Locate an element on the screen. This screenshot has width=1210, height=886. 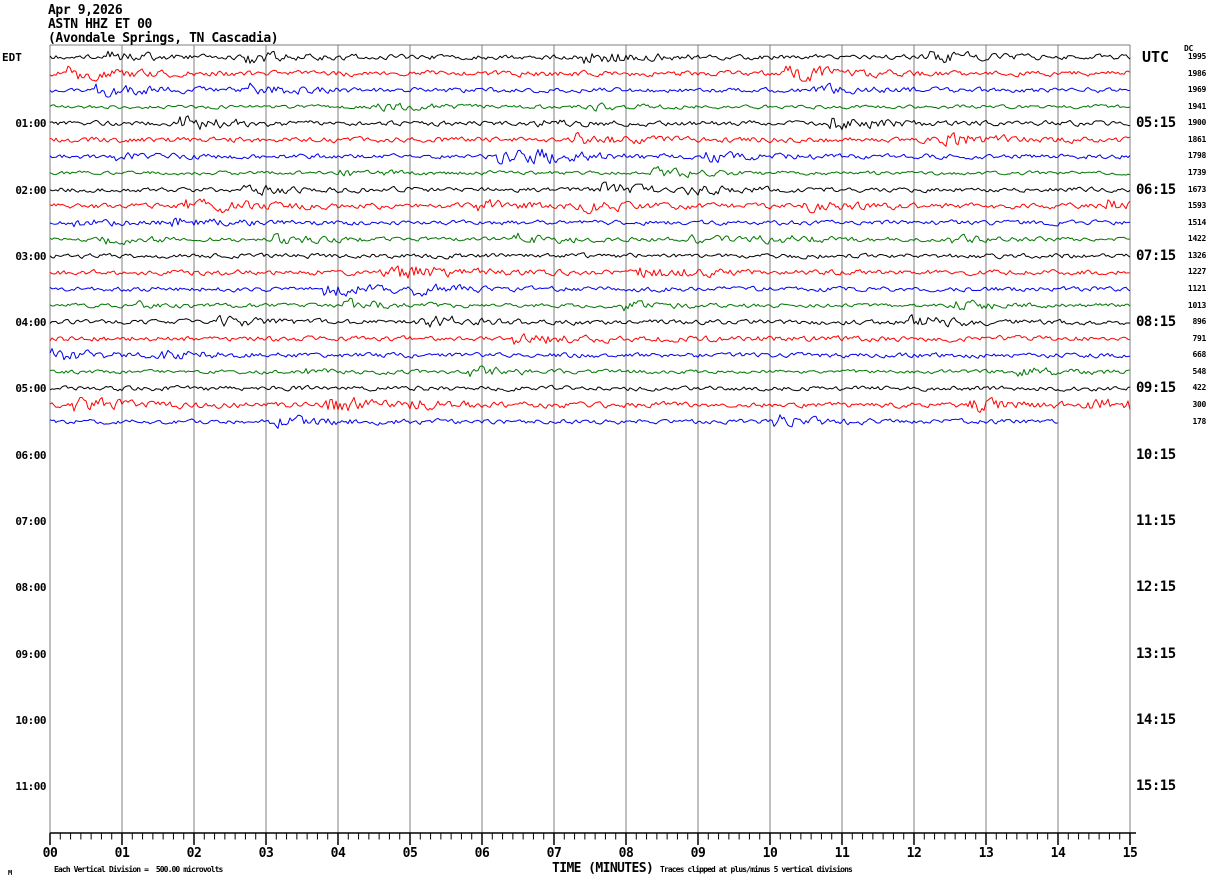
dc-value: 791 is located at coordinates (1199, 338).